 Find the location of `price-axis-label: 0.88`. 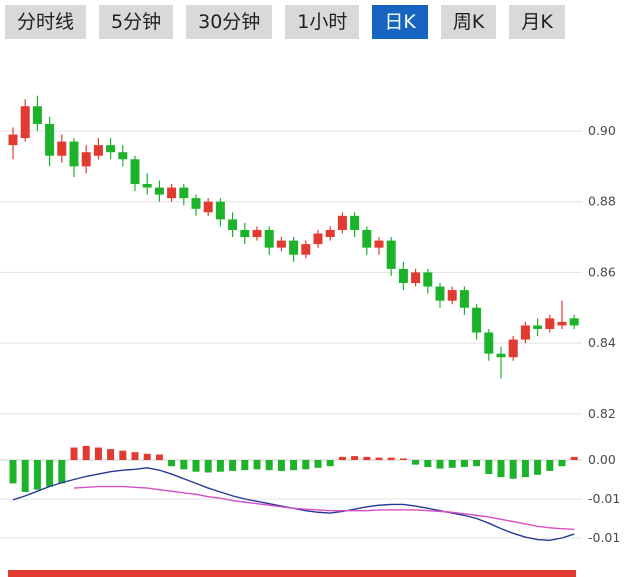

price-axis-label: 0.88 is located at coordinates (602, 201).